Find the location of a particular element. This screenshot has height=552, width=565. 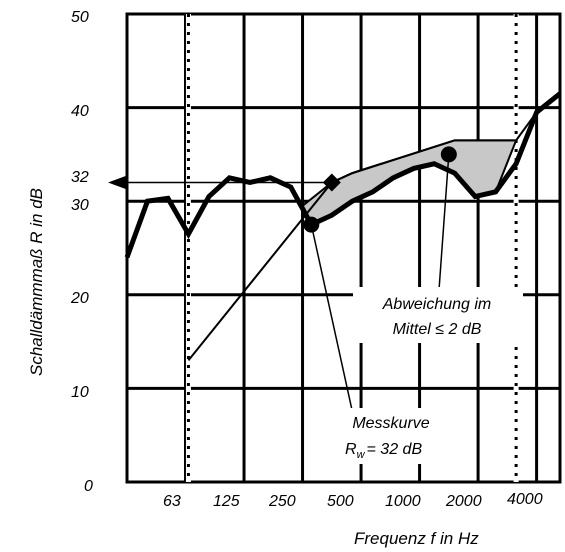

marker-32-arrow is located at coordinates (117, 182).